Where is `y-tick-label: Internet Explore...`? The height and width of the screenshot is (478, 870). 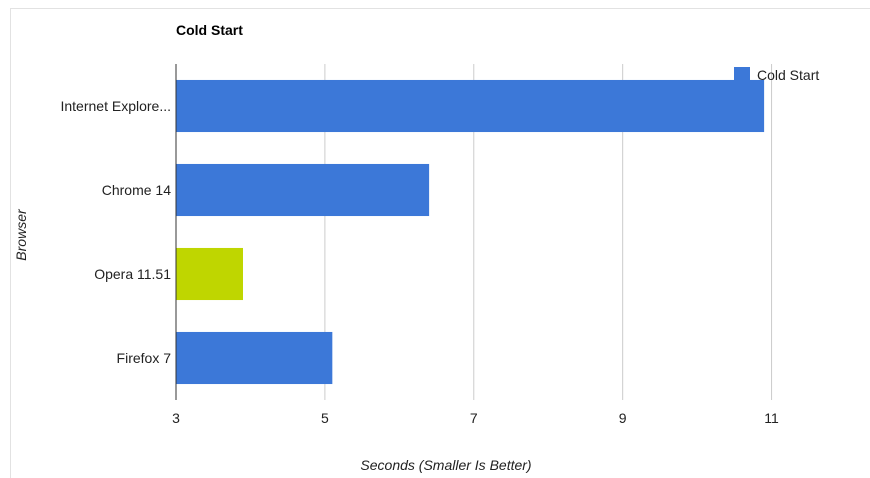
y-tick-label: Internet Explore... is located at coordinates (115, 106).